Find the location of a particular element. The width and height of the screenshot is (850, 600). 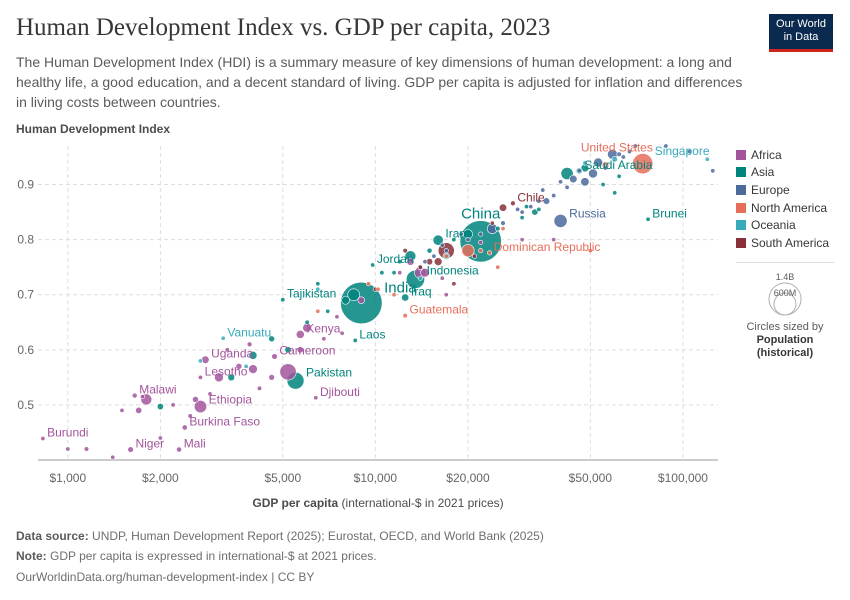

legend-item-north-america: North America is located at coordinates (791, 208).